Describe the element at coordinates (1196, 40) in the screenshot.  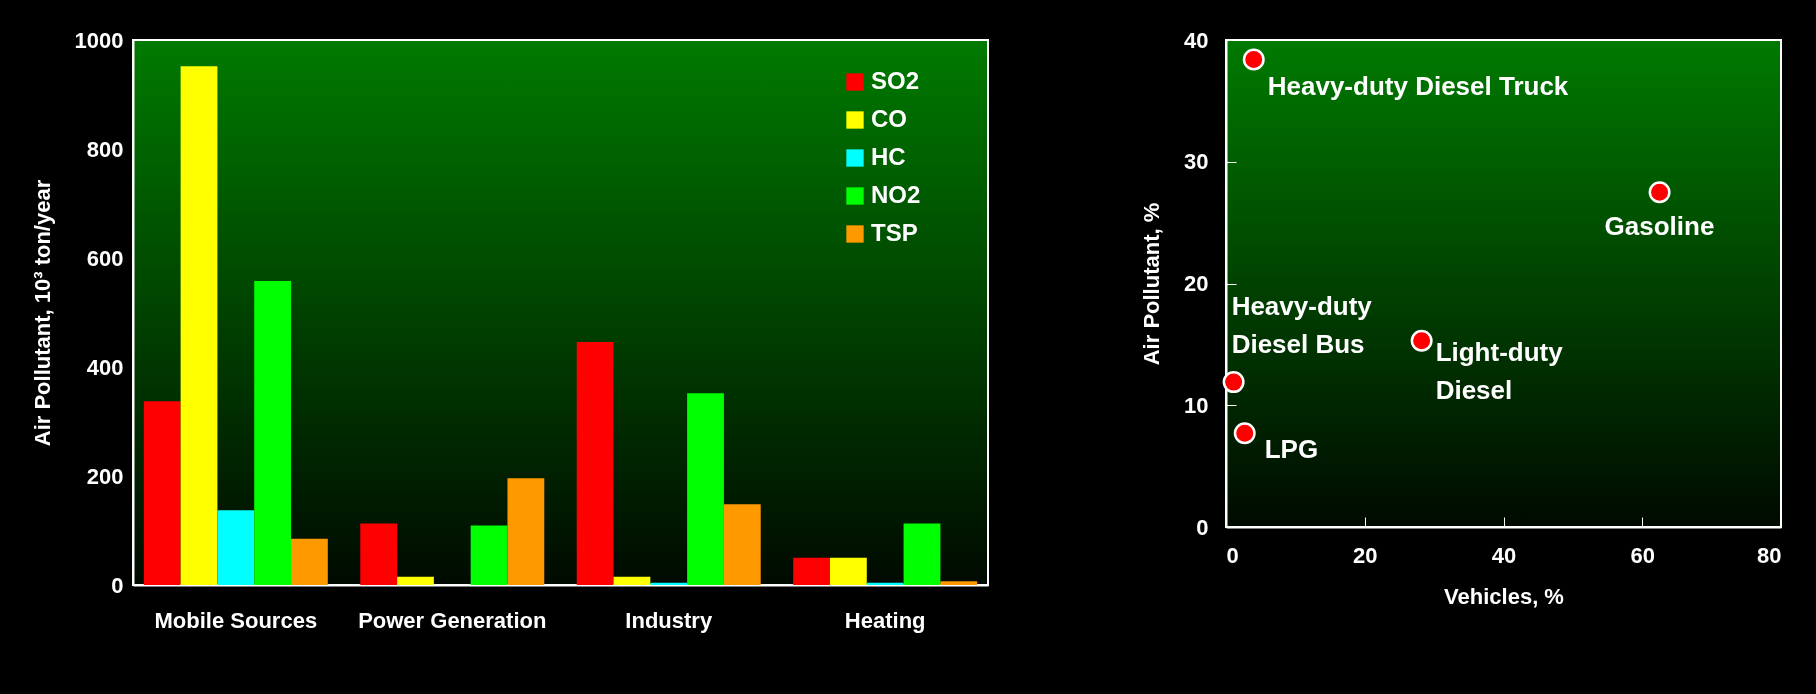
I see `y-tick-label: 40` at that location.